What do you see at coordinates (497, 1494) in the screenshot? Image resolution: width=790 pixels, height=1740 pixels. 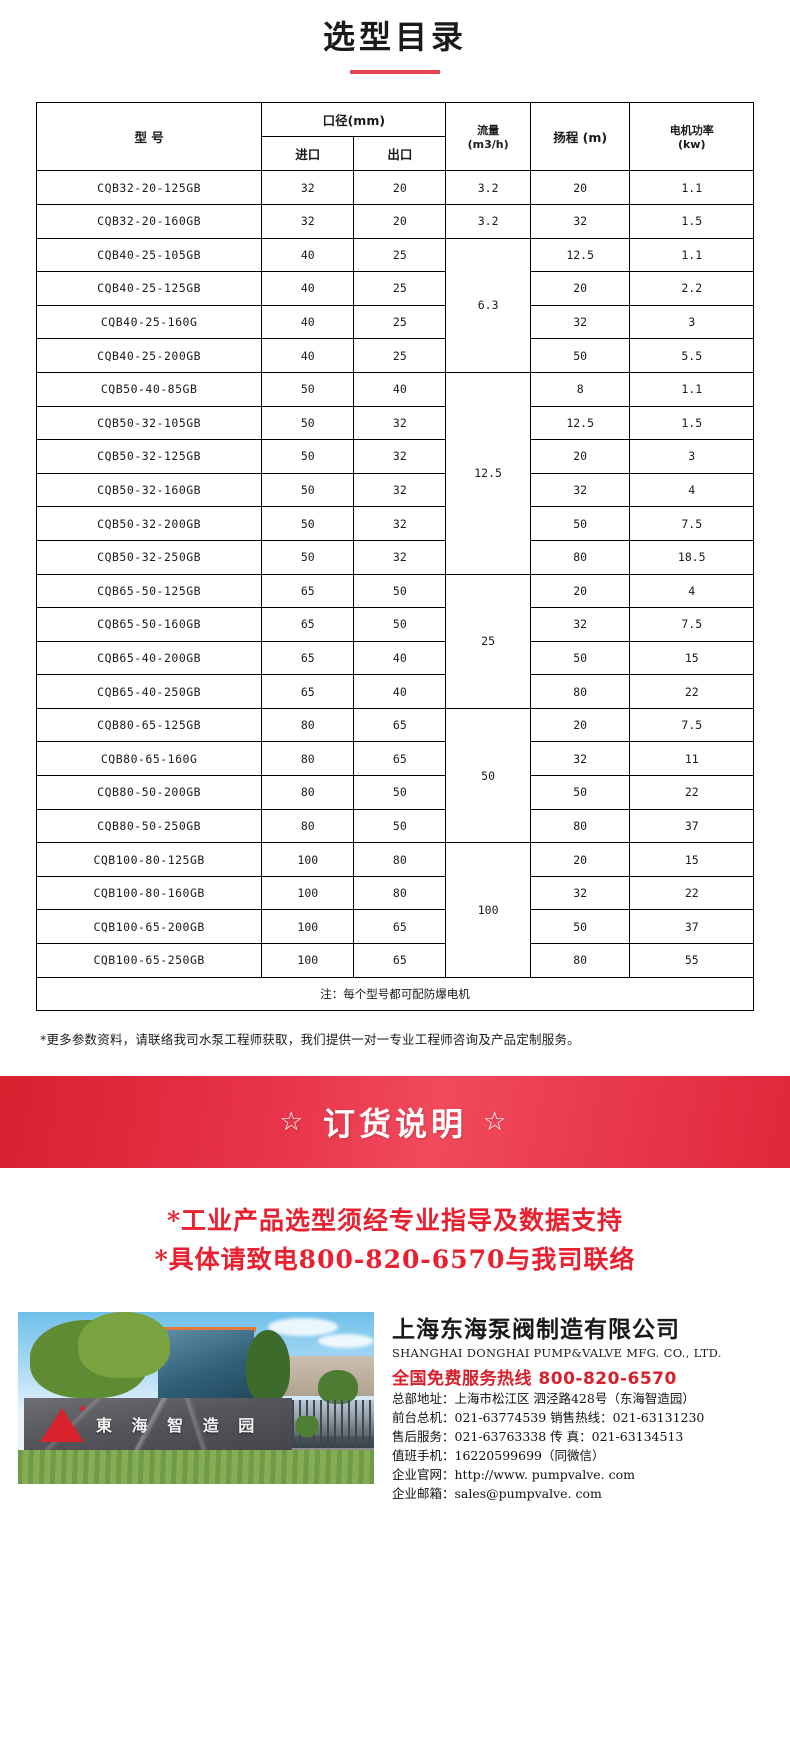 I see `contact-email: 企业邮箱：sales@pumpvalve. com` at bounding box center [497, 1494].